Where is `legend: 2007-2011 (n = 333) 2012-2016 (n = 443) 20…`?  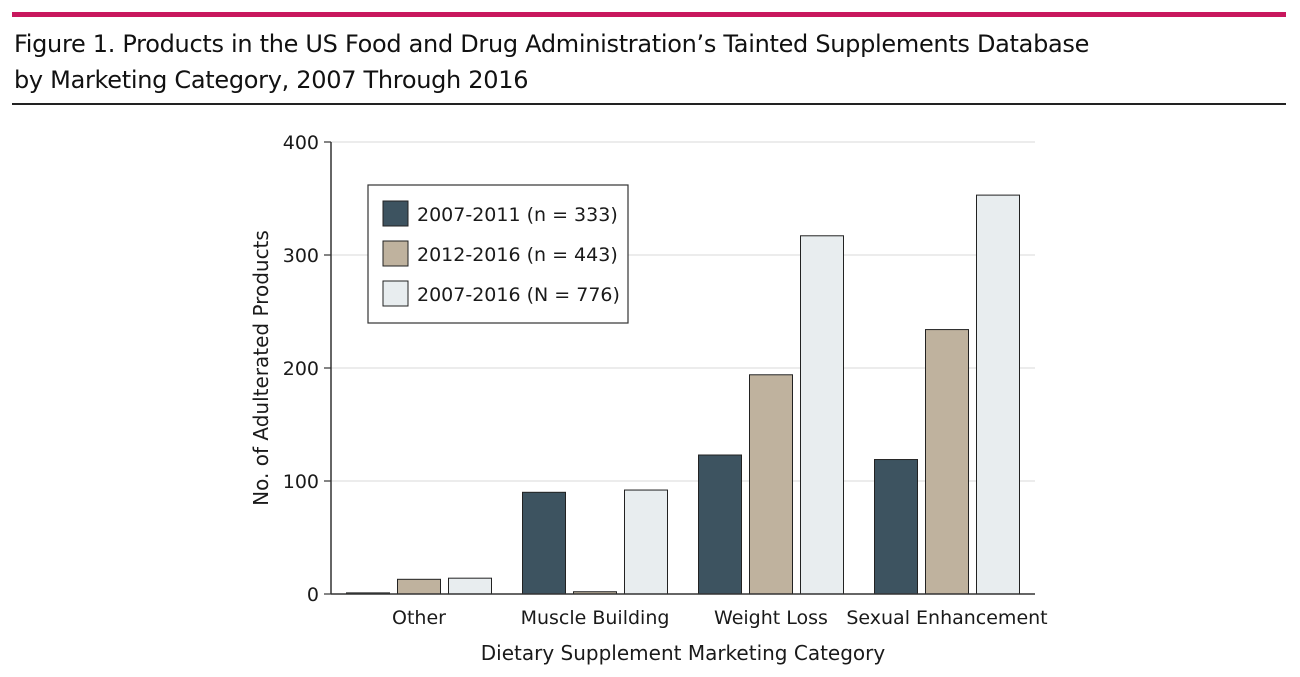
legend: 2007-2011 (n = 333) 2012-2016 (n = 443) 20… is located at coordinates (498, 254).